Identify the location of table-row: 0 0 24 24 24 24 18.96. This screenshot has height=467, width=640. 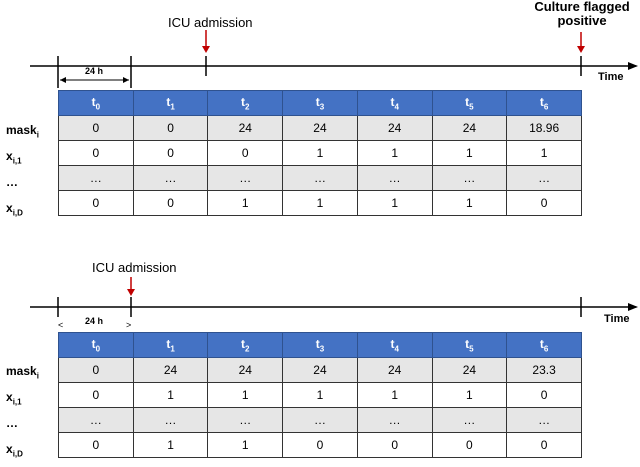
(320, 128).